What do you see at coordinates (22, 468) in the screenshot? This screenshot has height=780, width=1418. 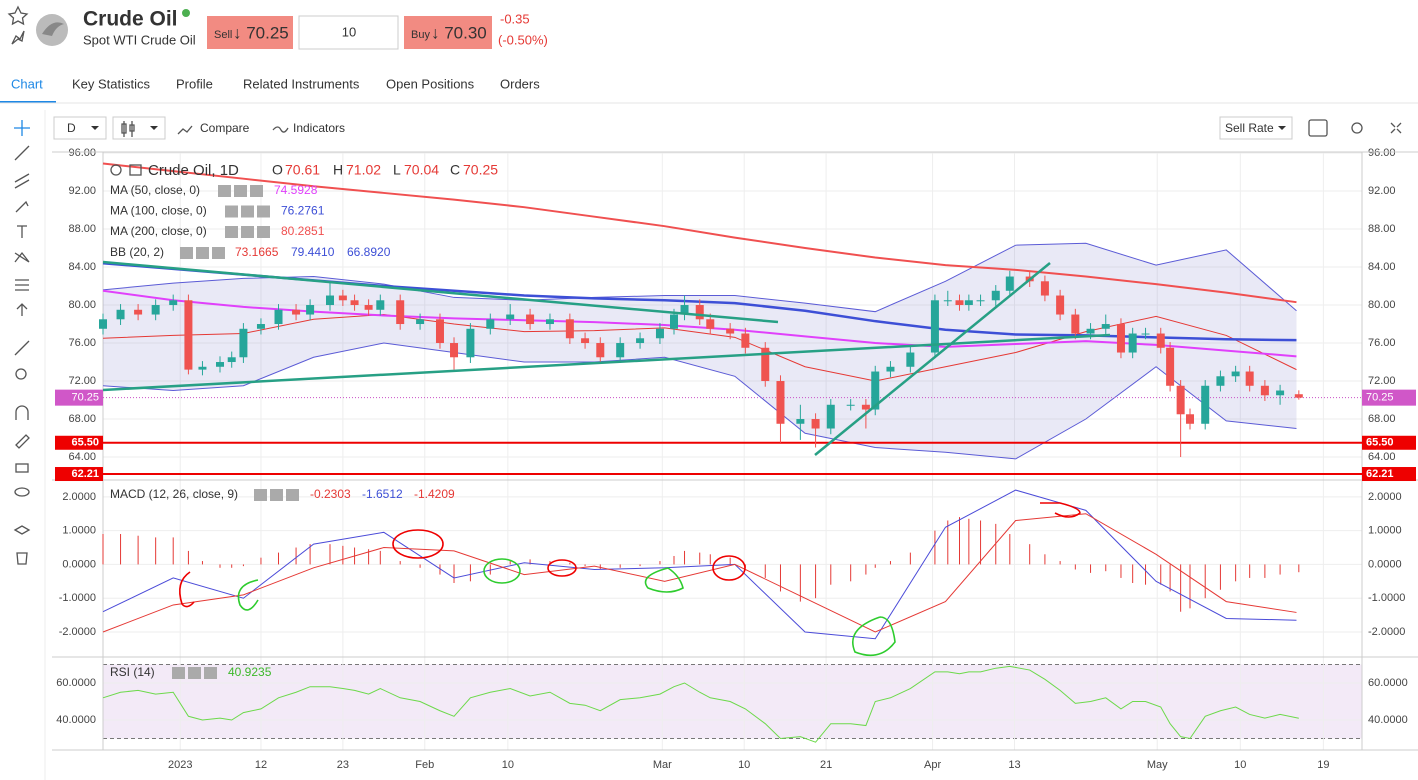 I see `lock-tool` at bounding box center [22, 468].